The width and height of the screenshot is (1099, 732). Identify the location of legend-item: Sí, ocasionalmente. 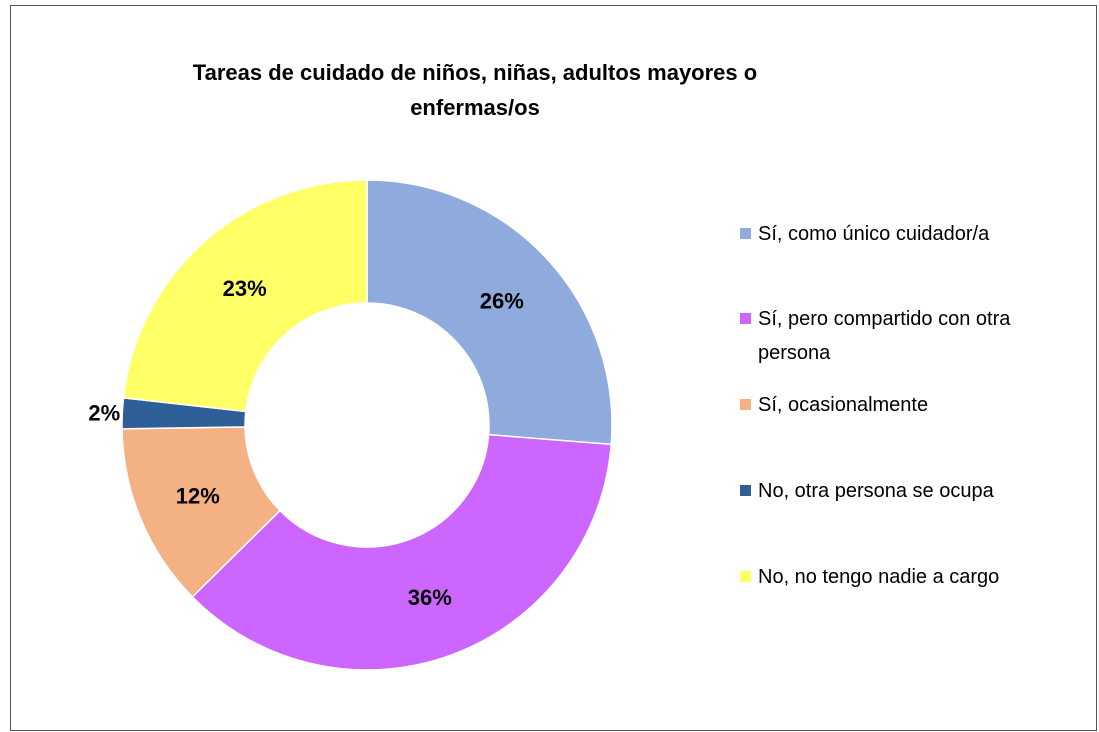
(915, 405).